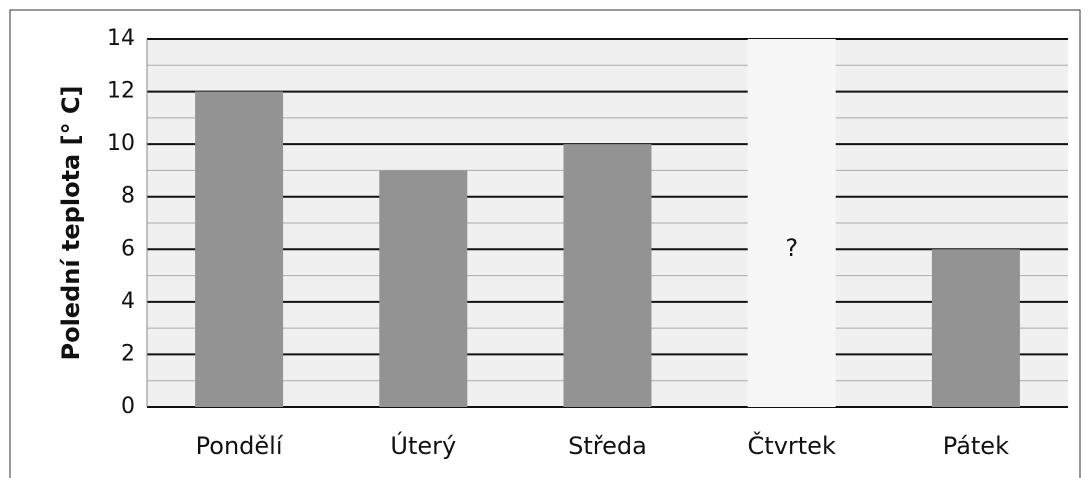 The image size is (1089, 478). What do you see at coordinates (240, 446) in the screenshot?
I see `x-tick-label: Pondělí` at bounding box center [240, 446].